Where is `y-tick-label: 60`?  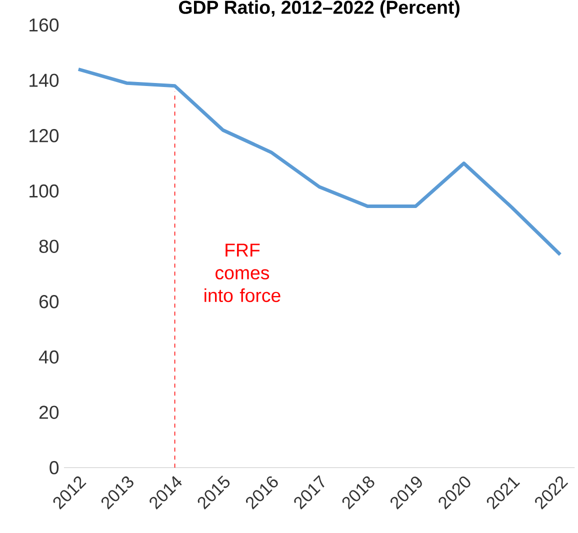
y-tick-label: 60 is located at coordinates (49, 301).